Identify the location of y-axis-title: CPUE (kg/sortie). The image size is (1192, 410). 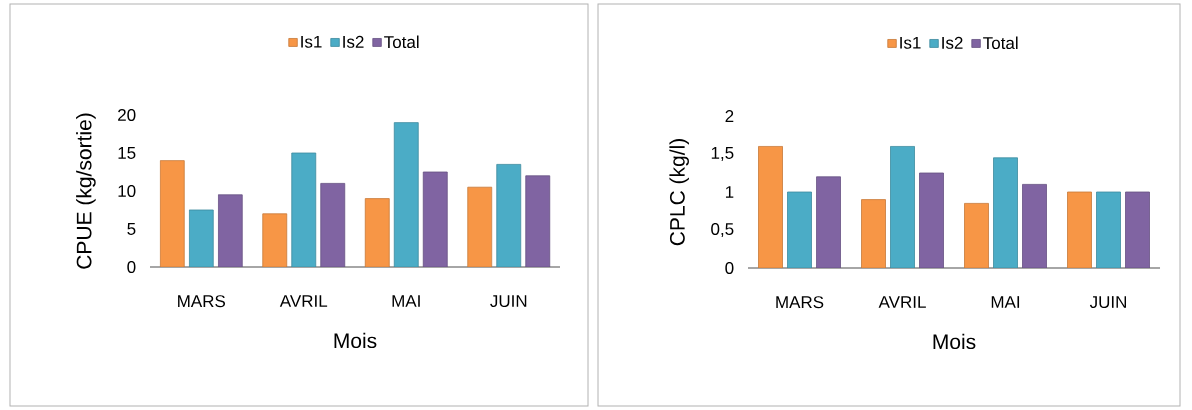
(86, 191).